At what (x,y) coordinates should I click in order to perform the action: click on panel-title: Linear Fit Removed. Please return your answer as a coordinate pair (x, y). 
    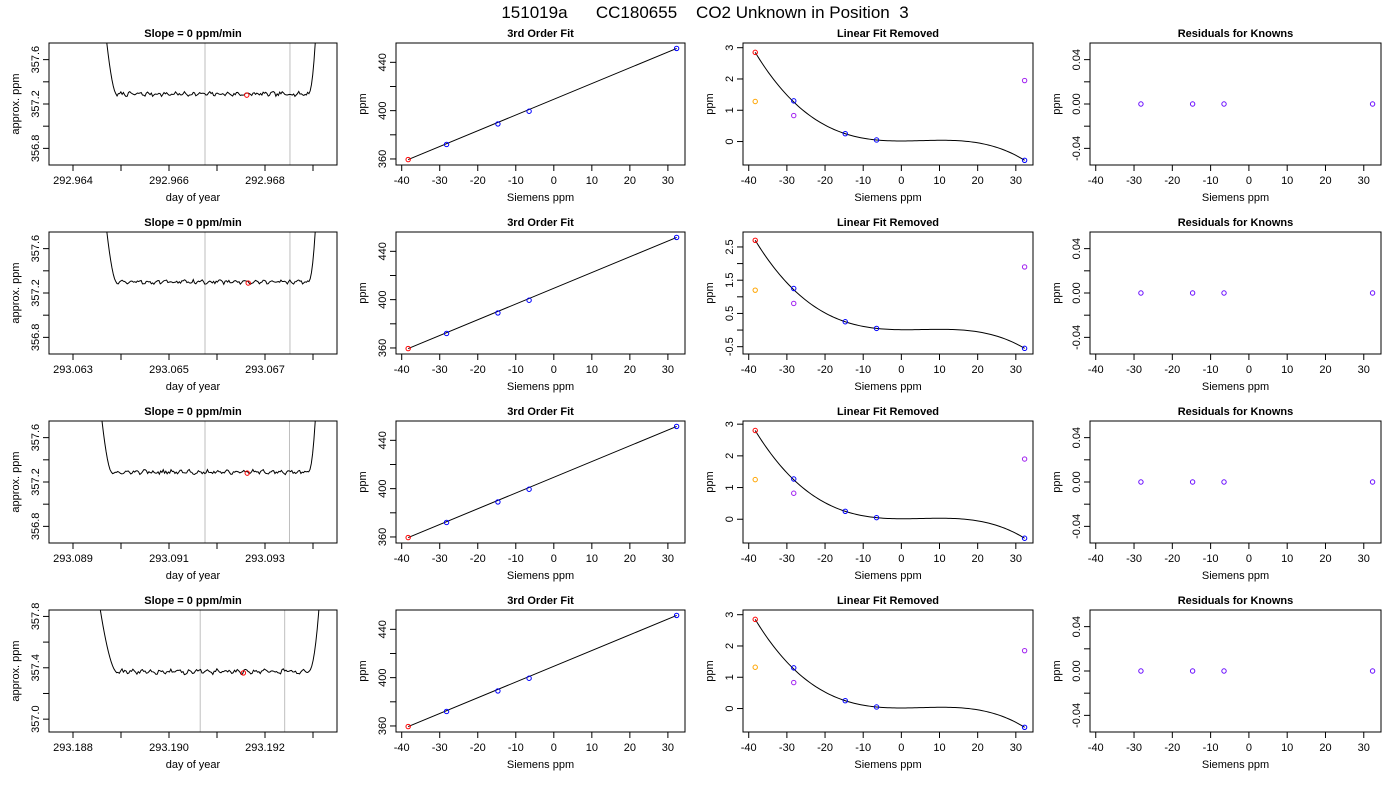
    Looking at the image, I should click on (888, 412).